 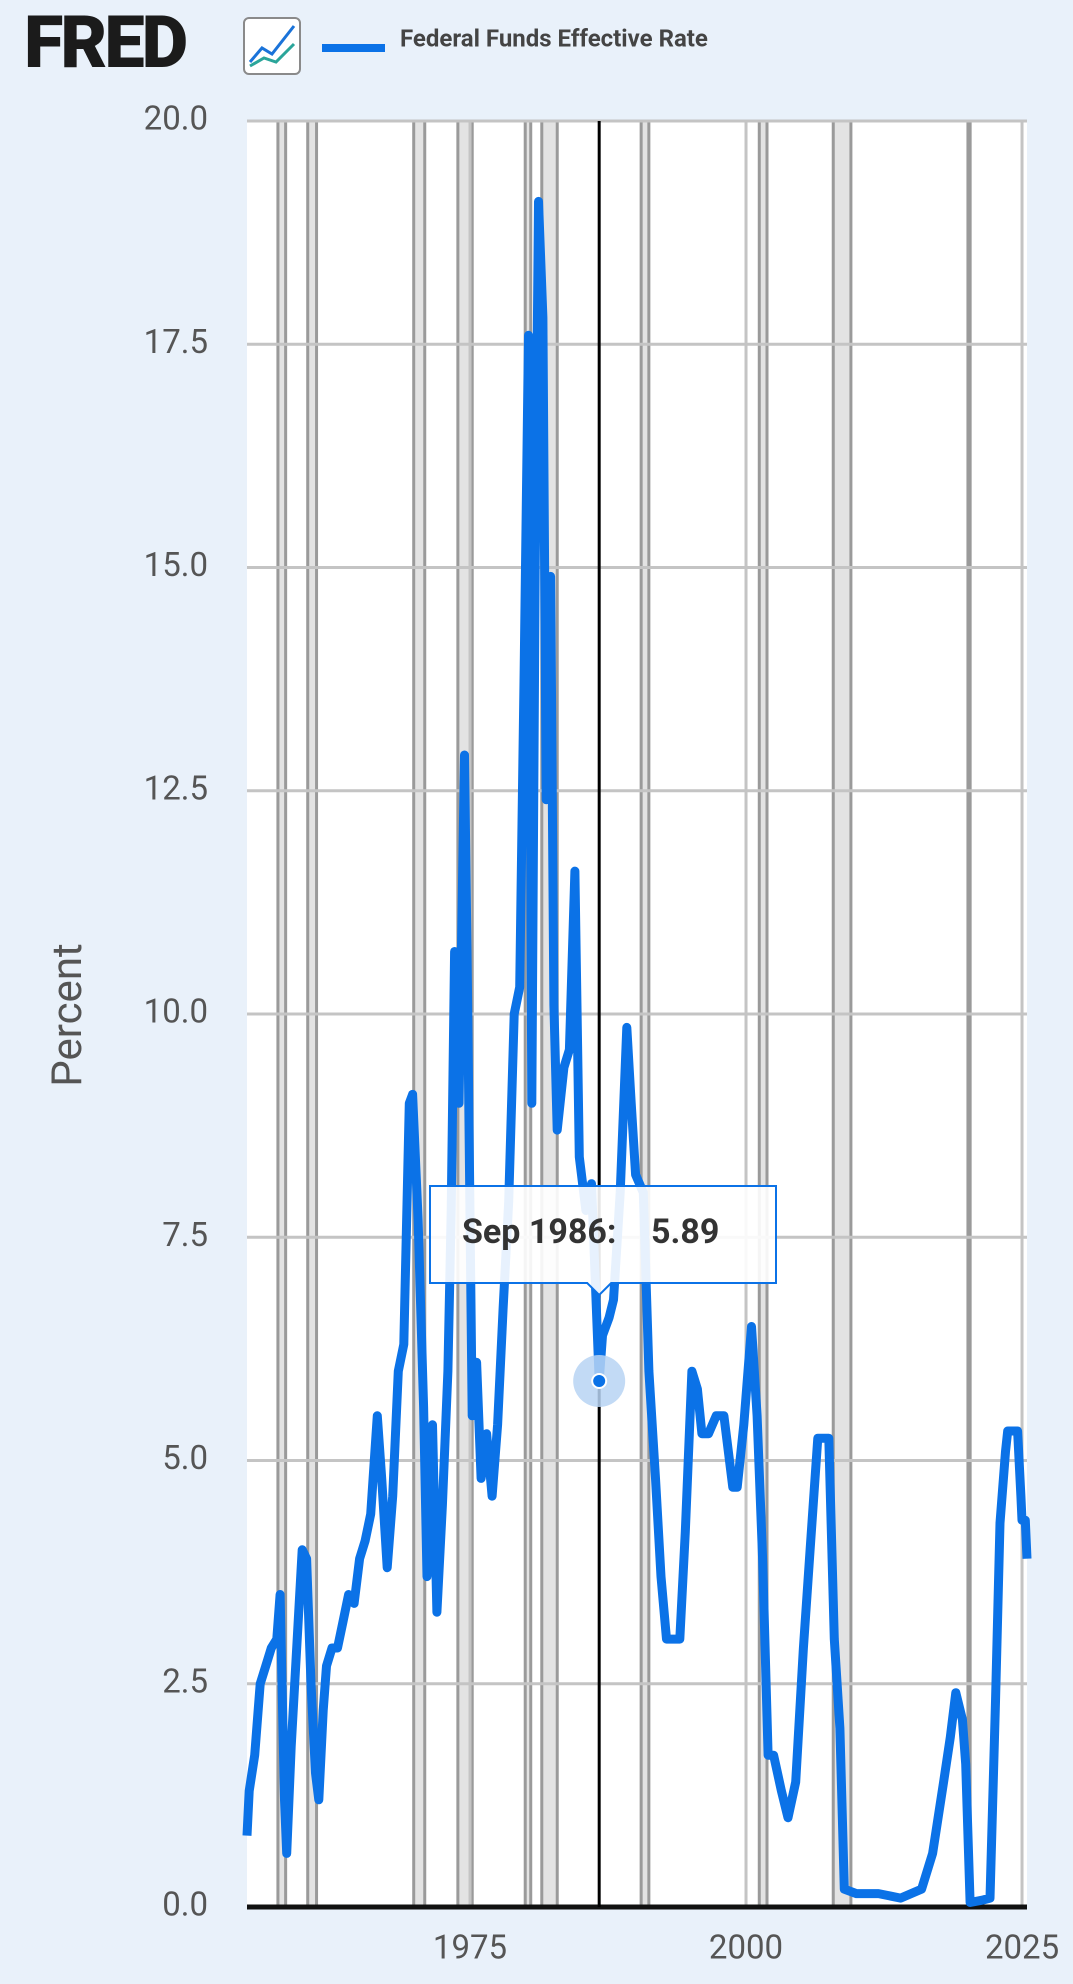 What do you see at coordinates (176, 788) in the screenshot?
I see `y-tick-label: 12.5` at bounding box center [176, 788].